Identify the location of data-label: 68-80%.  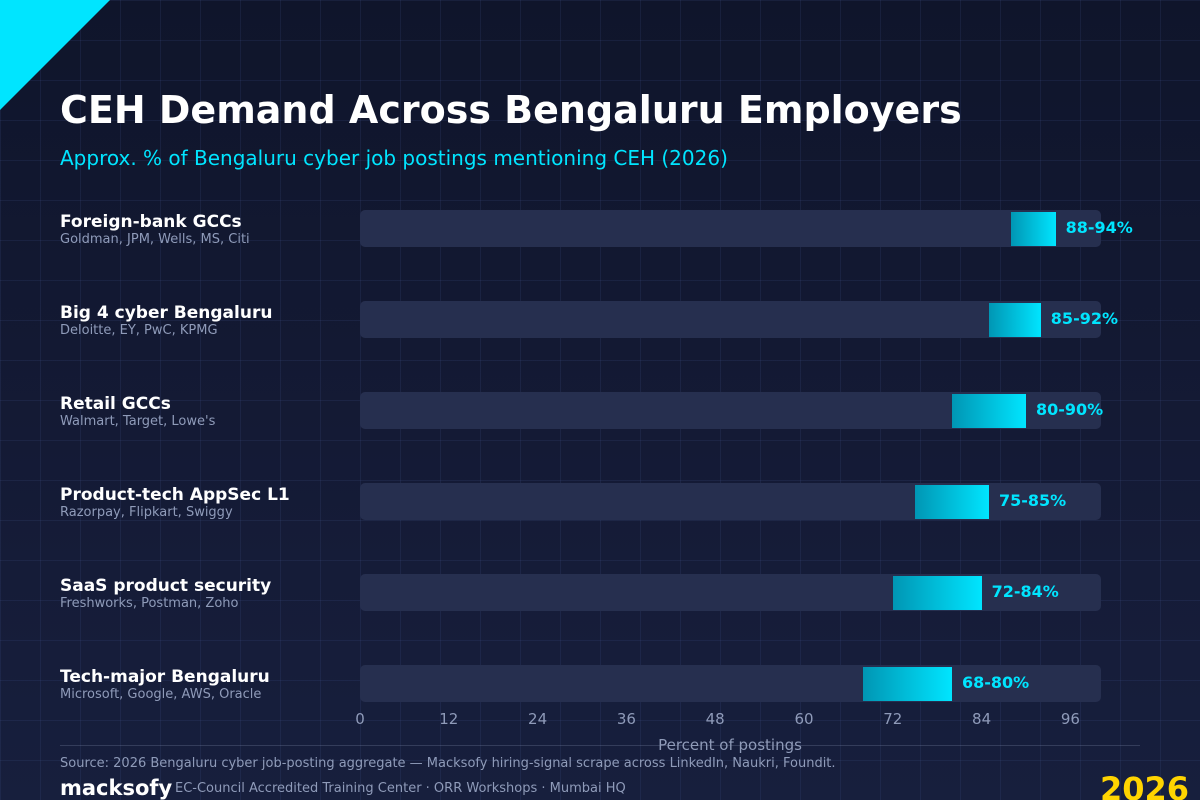
(996, 682).